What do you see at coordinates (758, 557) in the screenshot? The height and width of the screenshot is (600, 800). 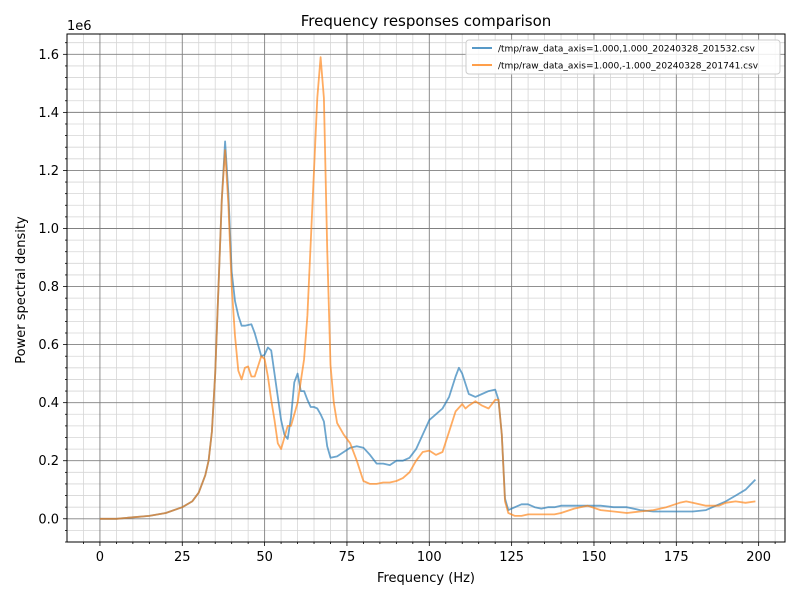 I see `x-tick-label: 200` at bounding box center [758, 557].